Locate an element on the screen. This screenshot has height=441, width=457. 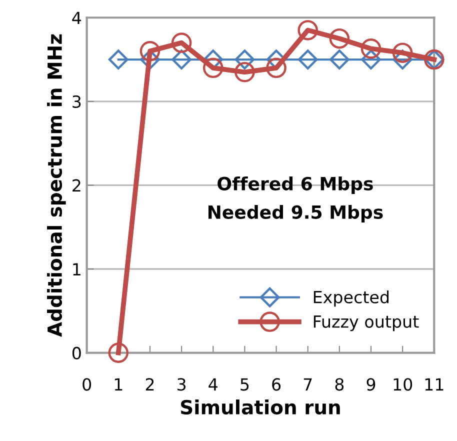
x-tick-label: 7 is located at coordinates (308, 384).